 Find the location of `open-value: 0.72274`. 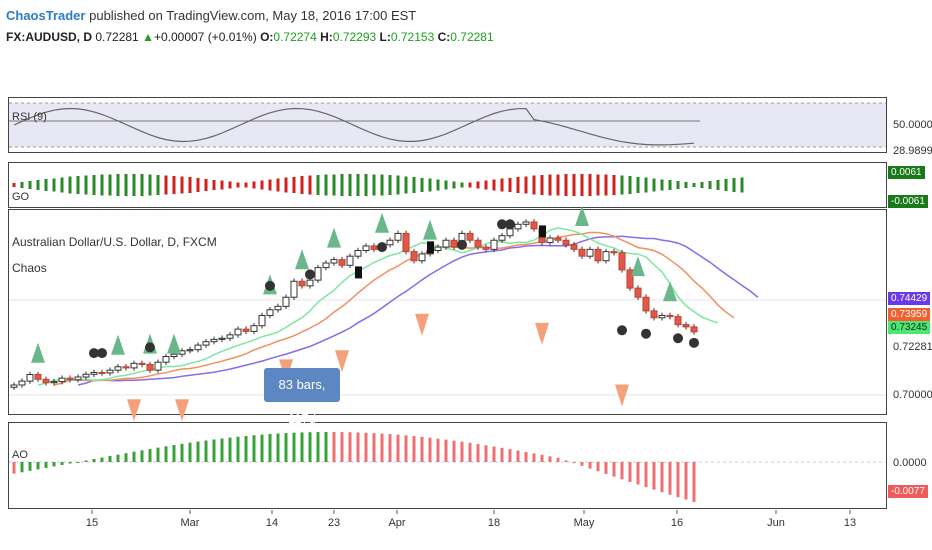

open-value: 0.72274 is located at coordinates (295, 37).